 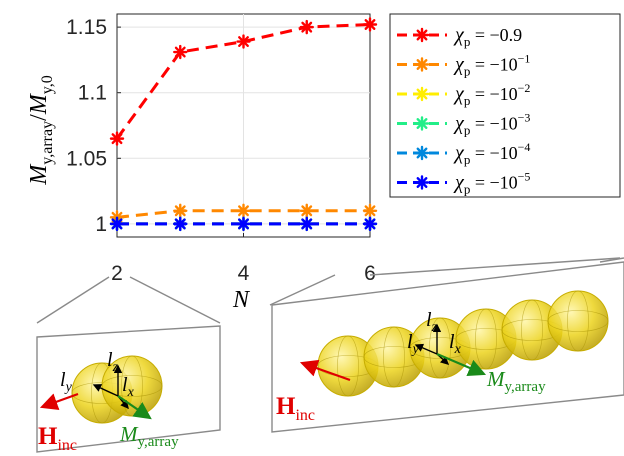 What do you see at coordinates (487, 36) in the screenshot?
I see `legend-label: χp = −0.9` at bounding box center [487, 36].